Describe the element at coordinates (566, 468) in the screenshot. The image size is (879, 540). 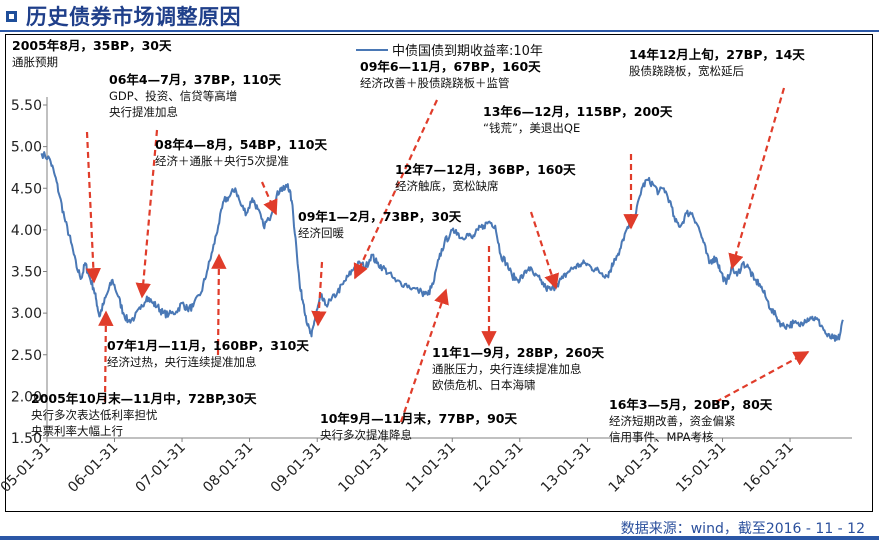
I see `x-tick-label: 13-01-31` at that location.